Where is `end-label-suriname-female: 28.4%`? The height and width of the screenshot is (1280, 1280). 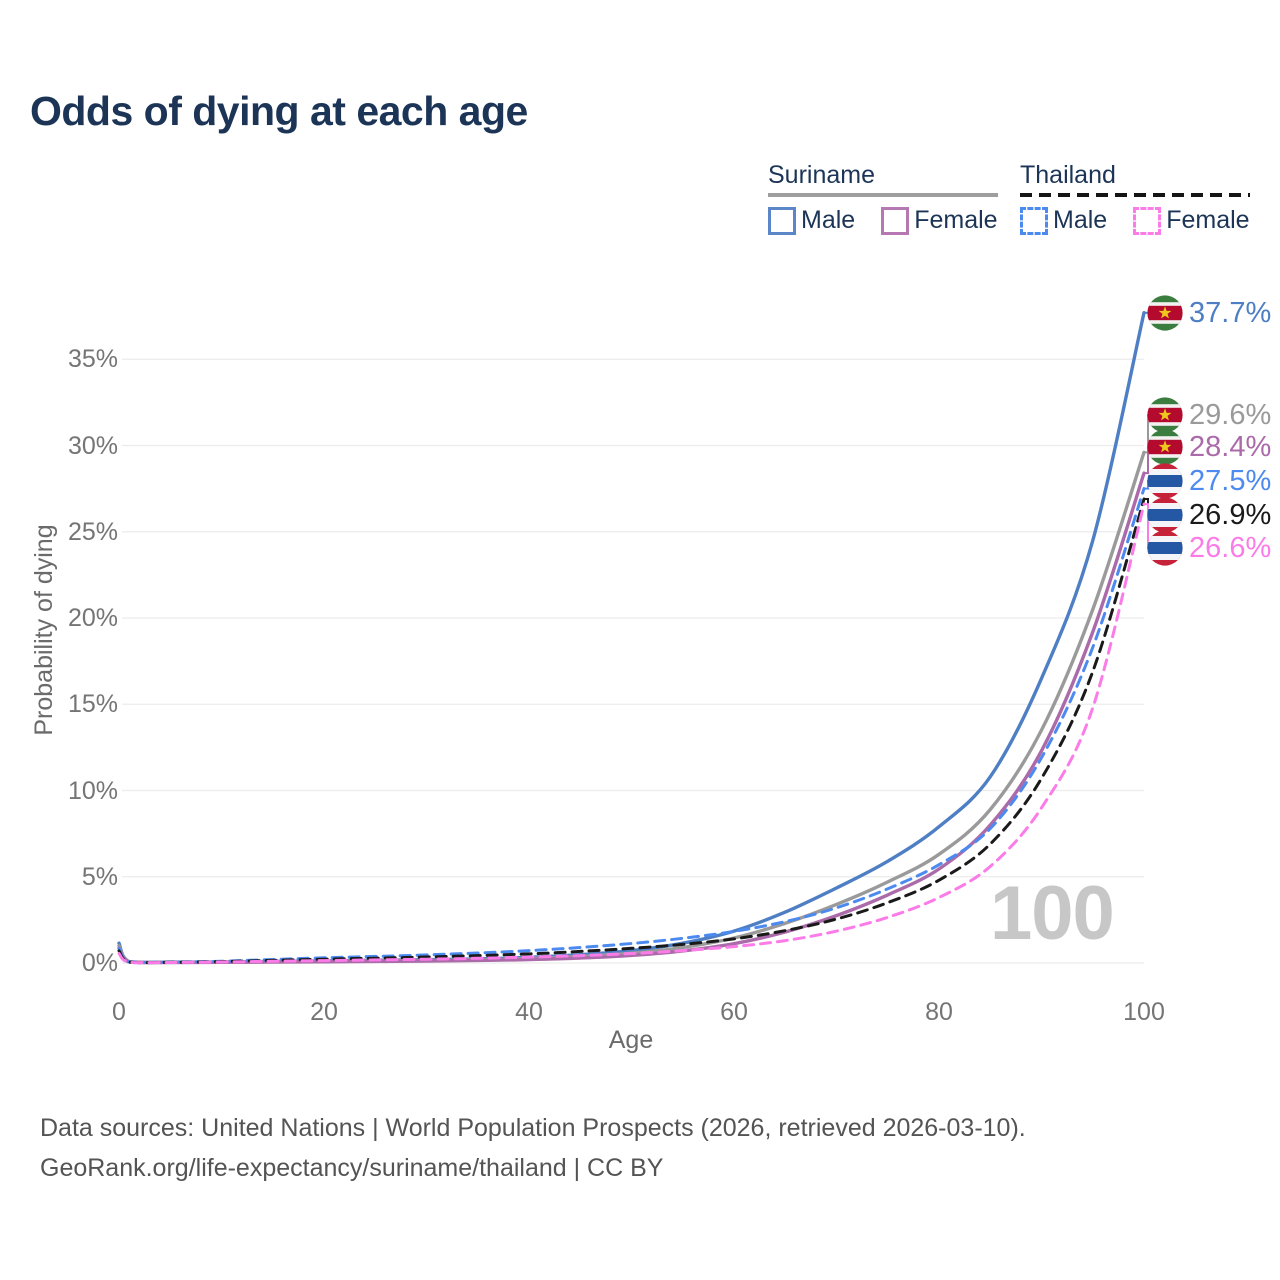 end-label-suriname-female: 28.4% is located at coordinates (1209, 447).